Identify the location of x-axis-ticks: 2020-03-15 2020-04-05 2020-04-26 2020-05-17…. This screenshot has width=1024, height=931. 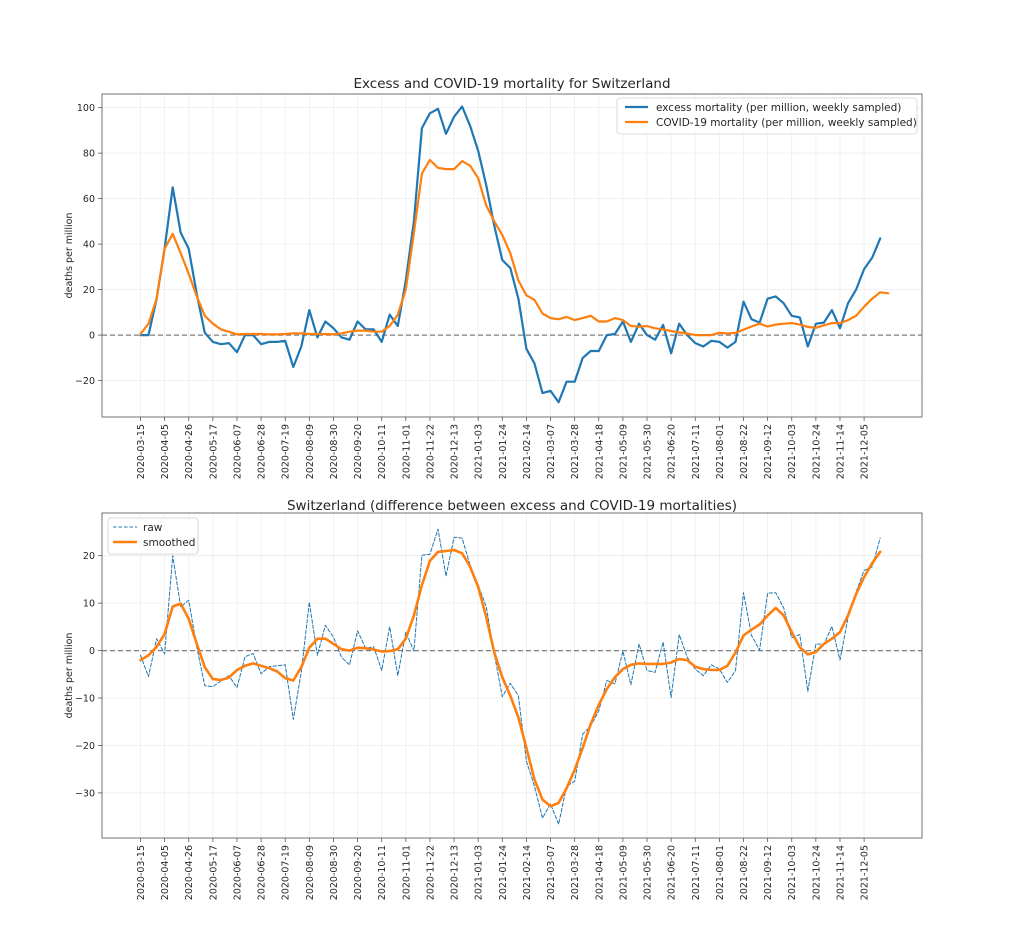
(503, 869).